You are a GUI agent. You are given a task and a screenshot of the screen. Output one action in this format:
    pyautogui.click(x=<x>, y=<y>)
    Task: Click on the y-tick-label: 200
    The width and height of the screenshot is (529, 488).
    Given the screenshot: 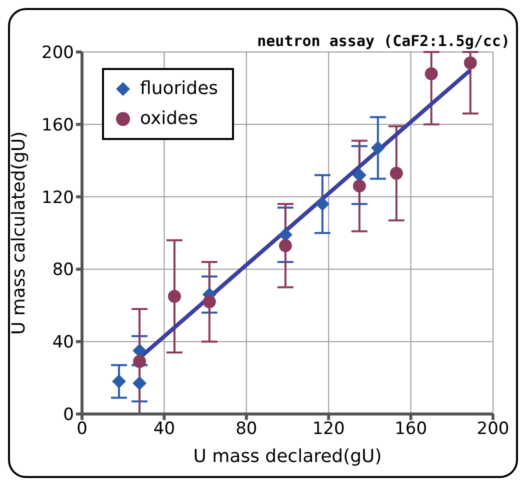 What is the action you would take?
    pyautogui.click(x=58, y=53)
    